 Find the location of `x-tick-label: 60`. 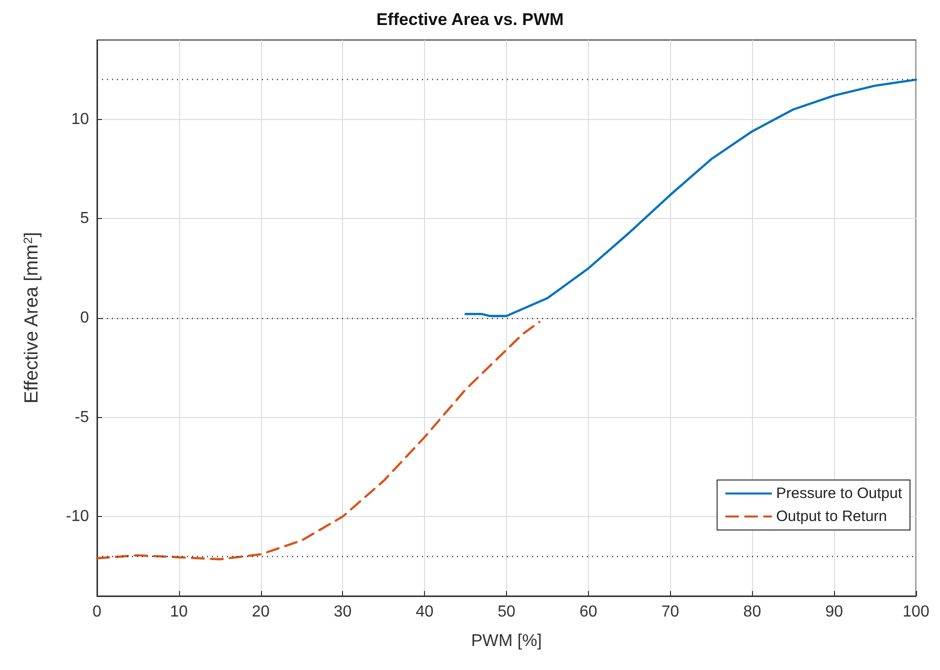

x-tick-label: 60 is located at coordinates (589, 612).